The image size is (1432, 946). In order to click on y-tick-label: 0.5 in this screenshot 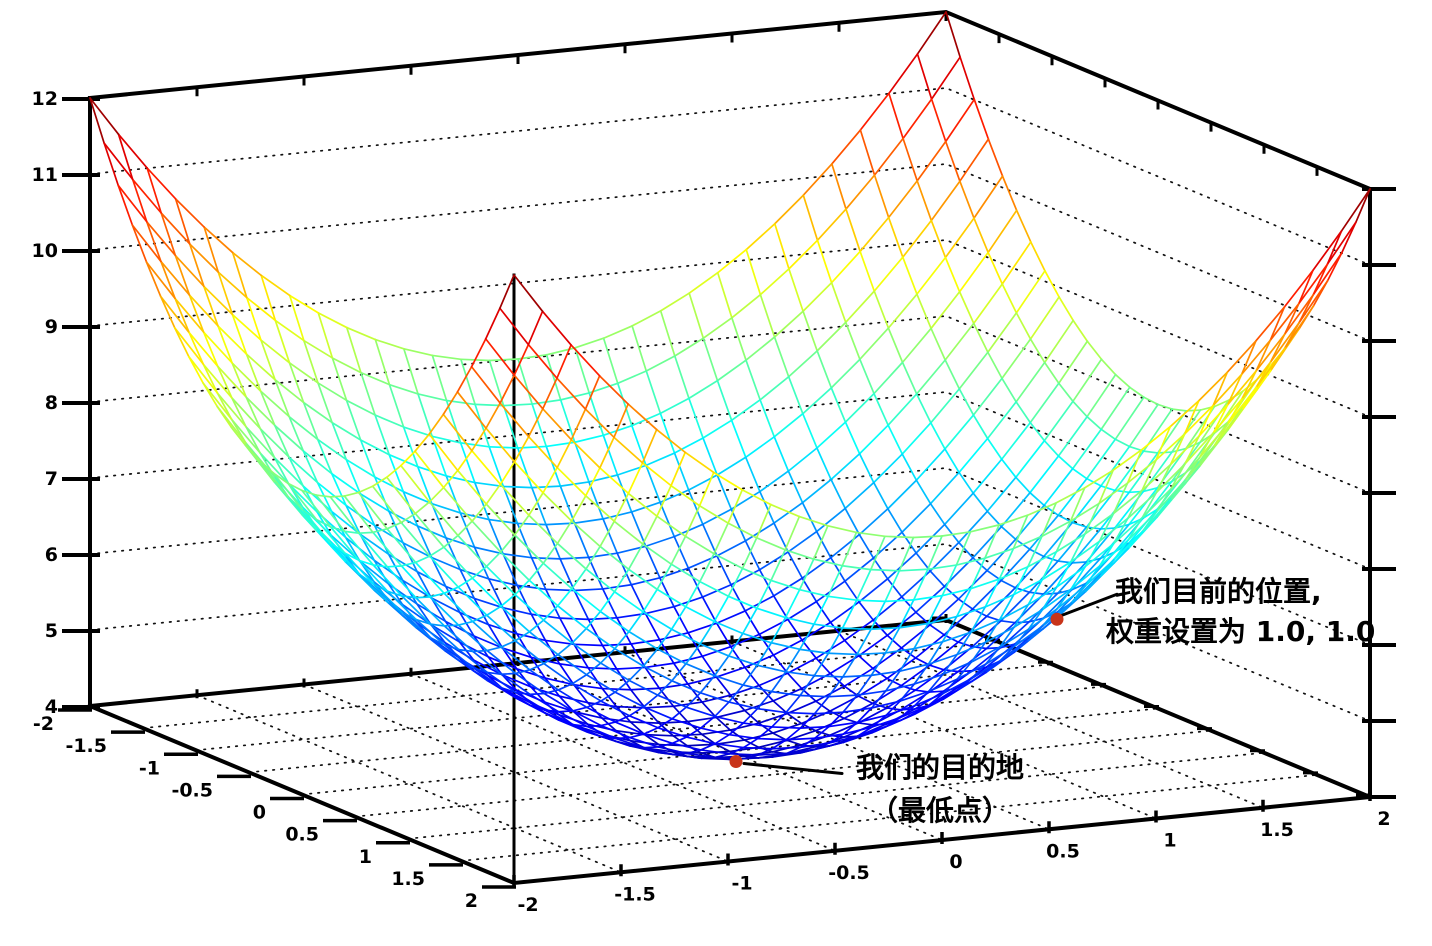, I will do `click(1063, 851)`.